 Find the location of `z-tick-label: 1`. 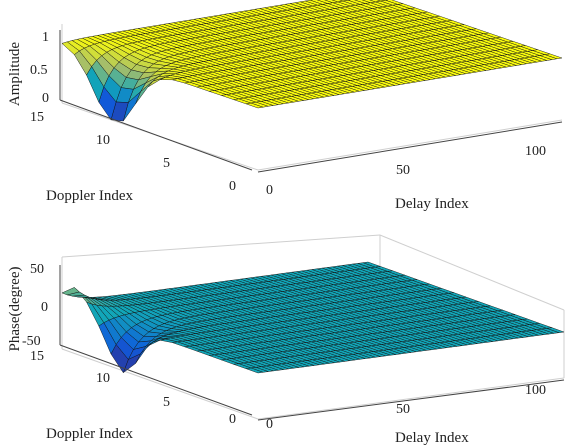

z-tick-label: 1 is located at coordinates (45, 37).